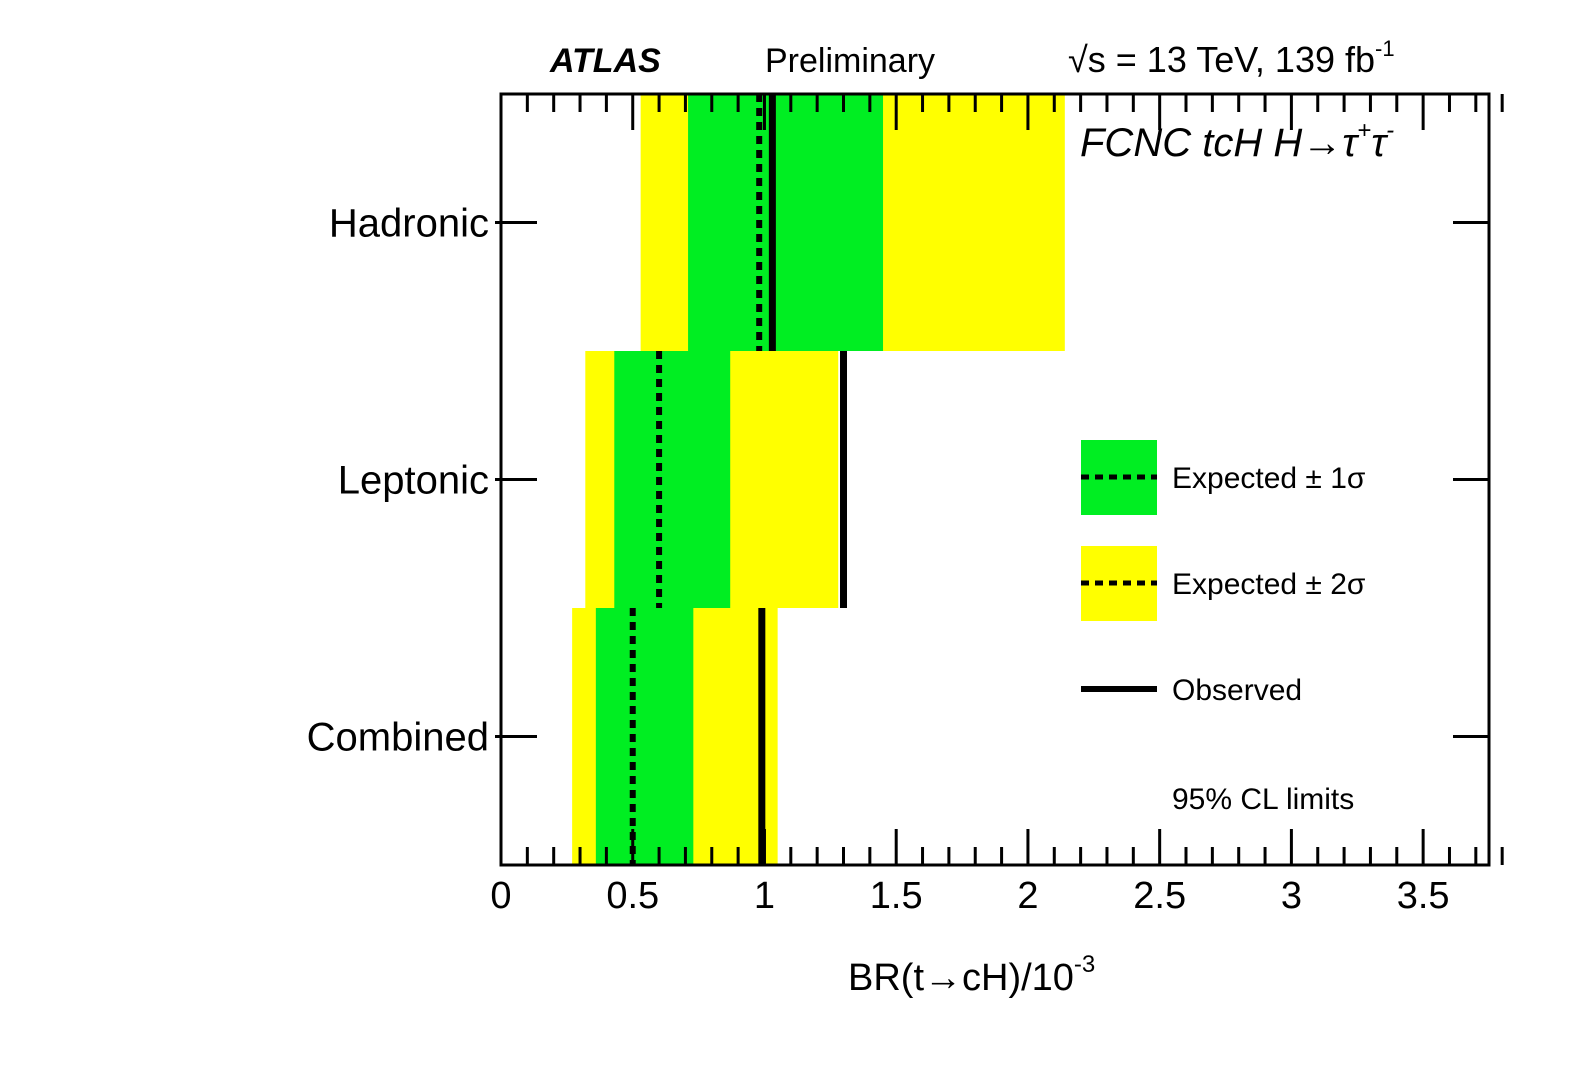 Image resolution: width=1575 pixels, height=1067 pixels. I want to click on x-axis-title-exp: -3, so click(1084, 964).